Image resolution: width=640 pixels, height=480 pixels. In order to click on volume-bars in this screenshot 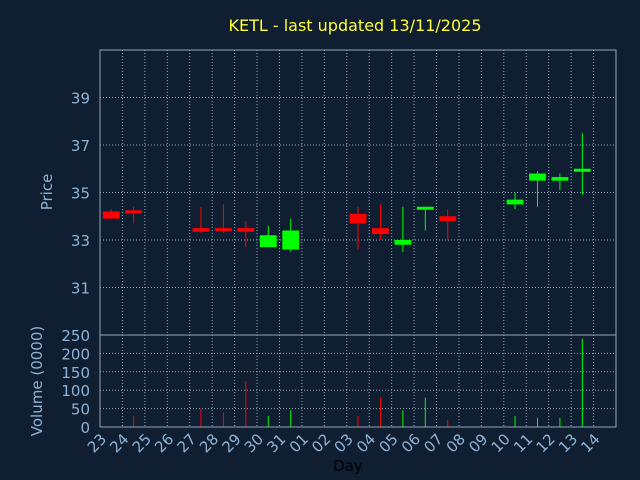, I will do `click(358, 382)`.